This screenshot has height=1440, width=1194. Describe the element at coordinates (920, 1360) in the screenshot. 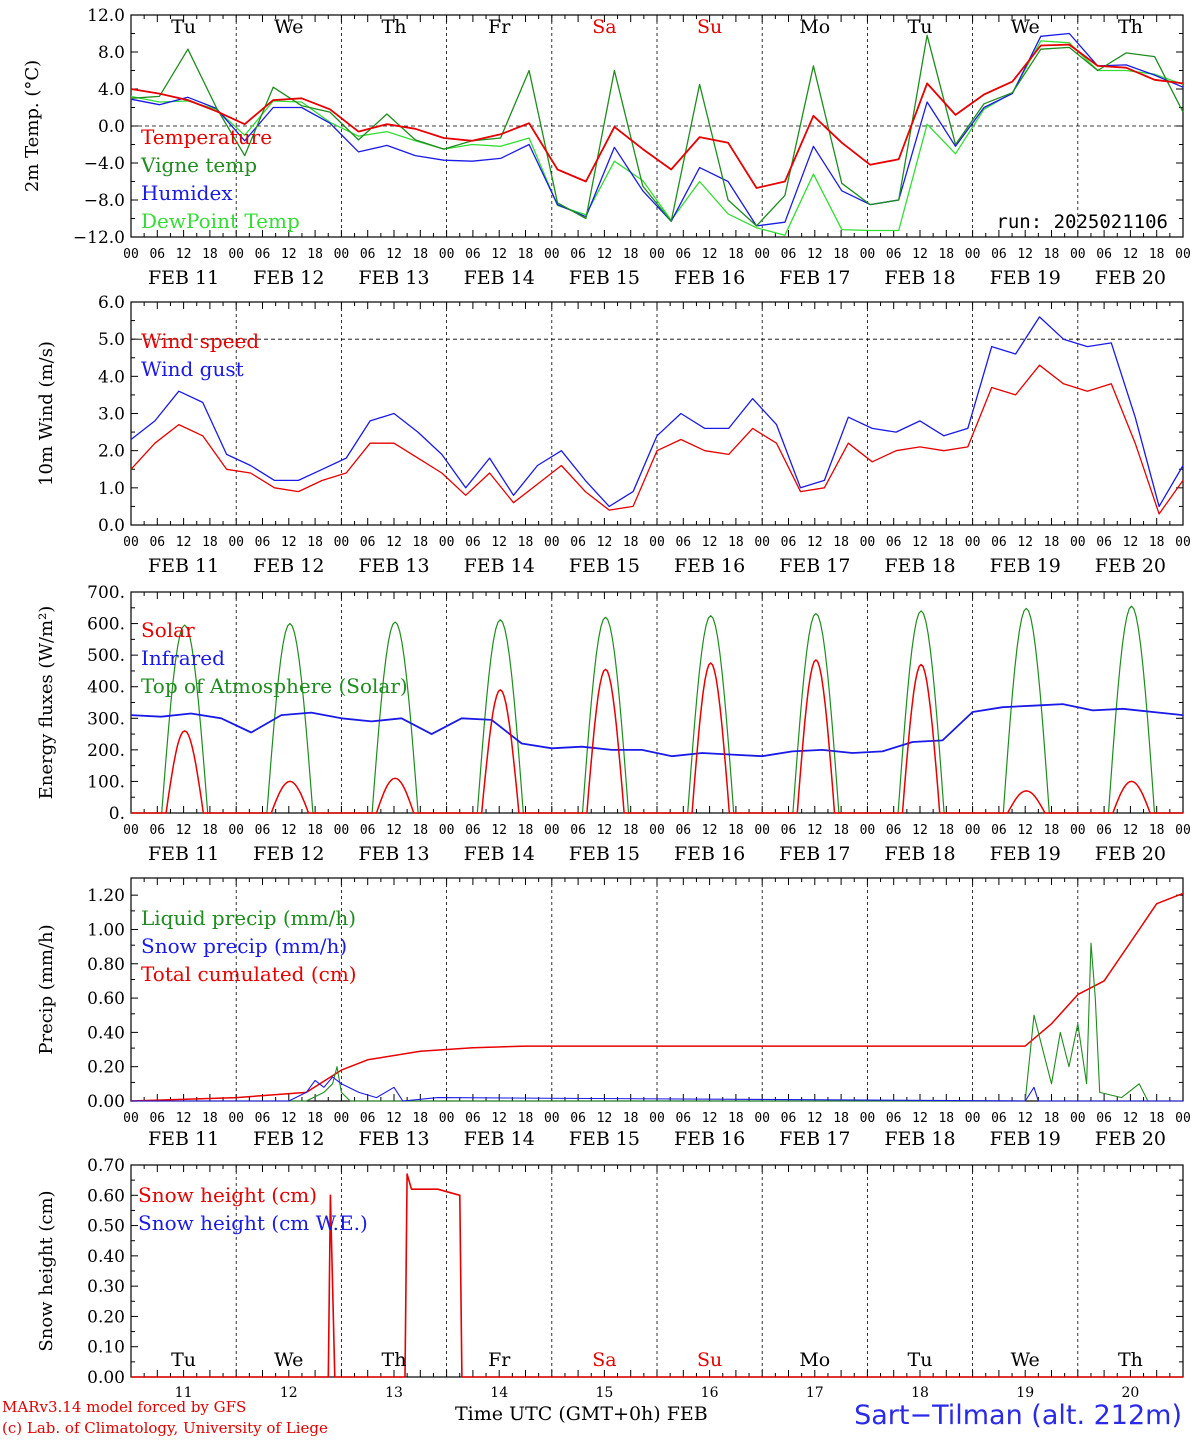

I see `weekday-label: Tu` at that location.